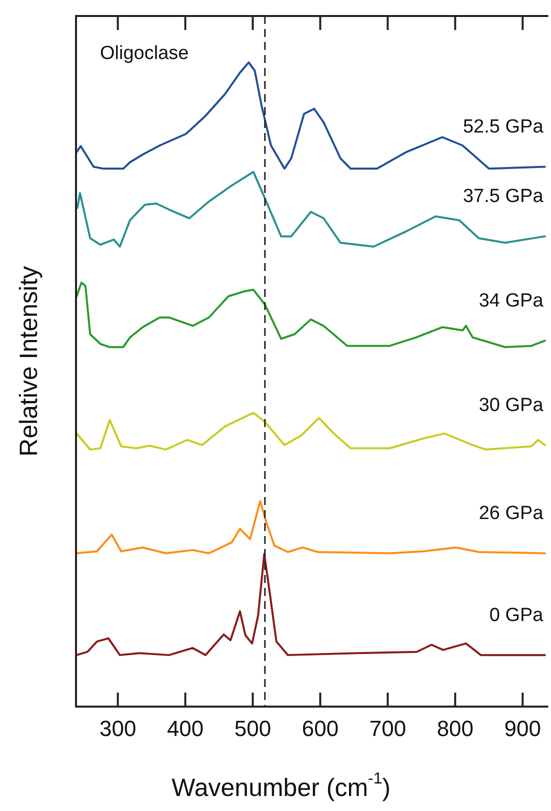 Image resolution: width=551 pixels, height=811 pixels. I want to click on series-label: 30 GPa, so click(511, 405).